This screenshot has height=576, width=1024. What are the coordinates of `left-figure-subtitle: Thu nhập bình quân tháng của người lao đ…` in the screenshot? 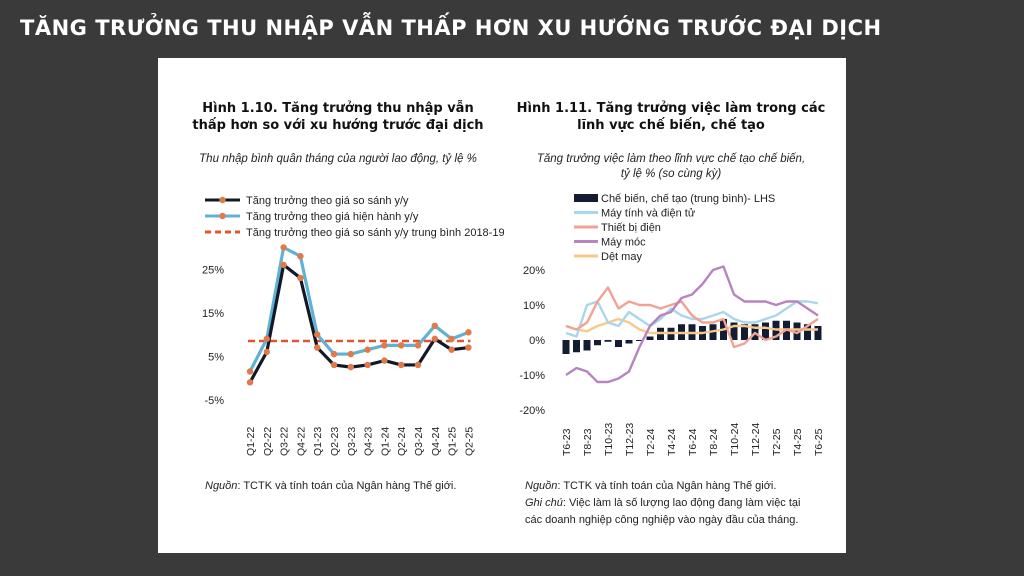 It's located at (338, 159).